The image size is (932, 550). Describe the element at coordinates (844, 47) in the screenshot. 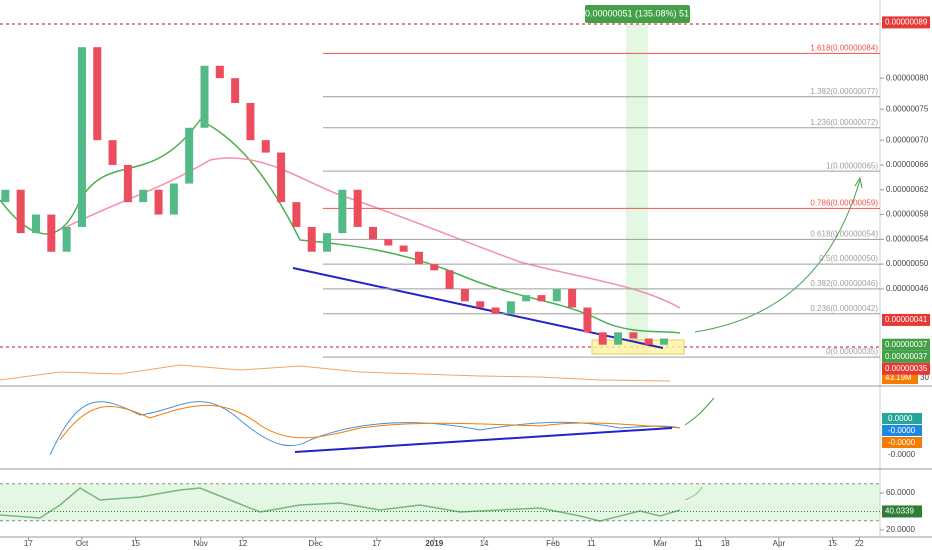

I see `fib-label: 1.618(0.00000084)` at that location.